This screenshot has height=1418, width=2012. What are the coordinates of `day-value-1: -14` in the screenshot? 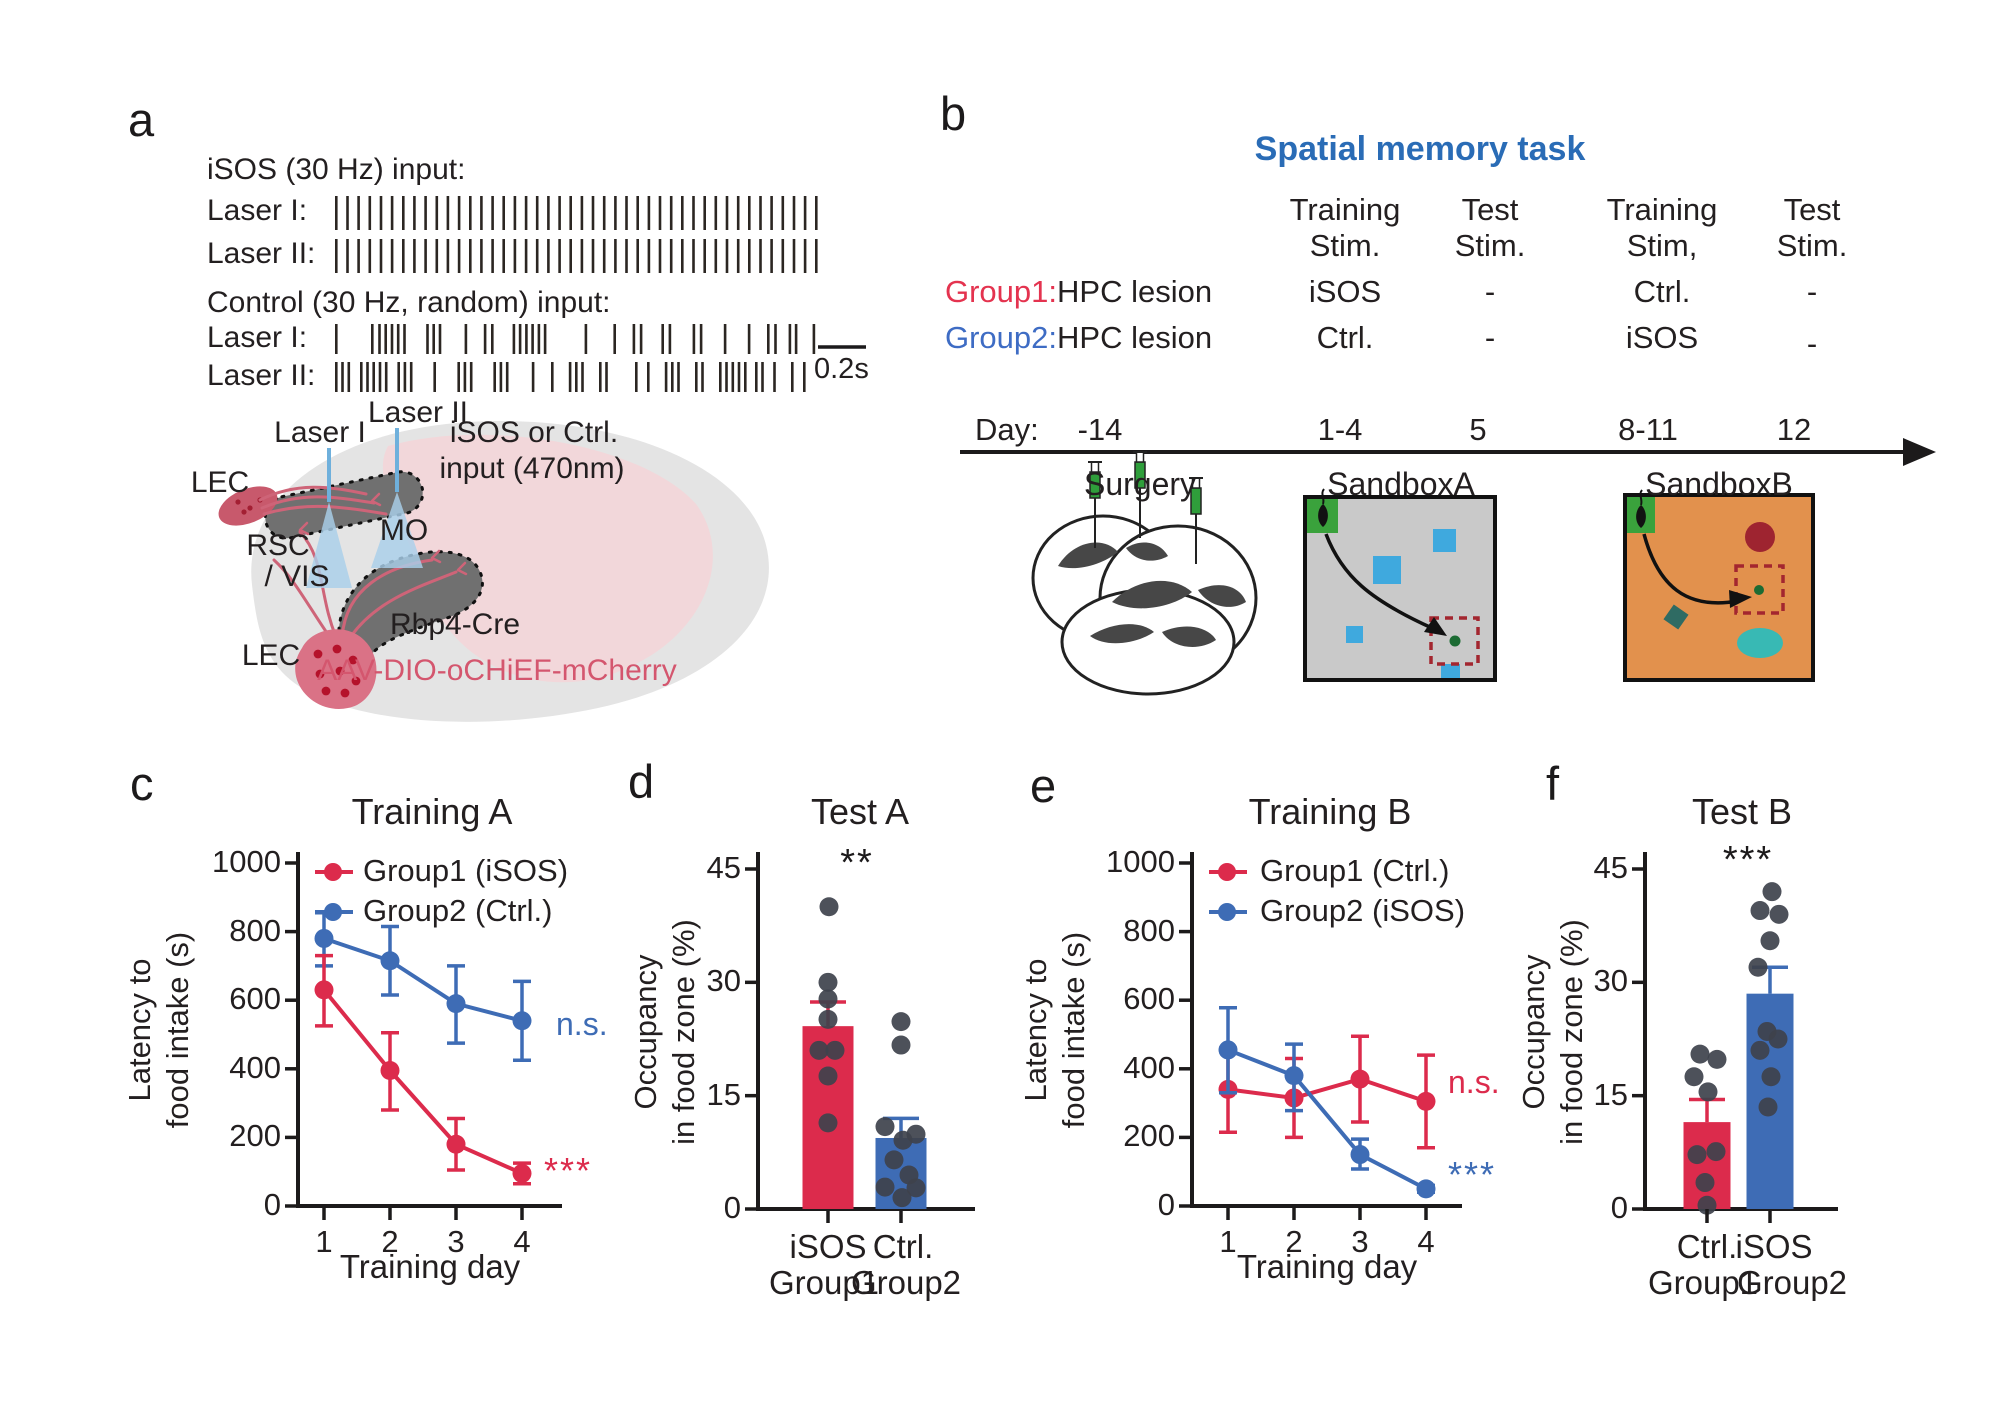 It's located at (1100, 429).